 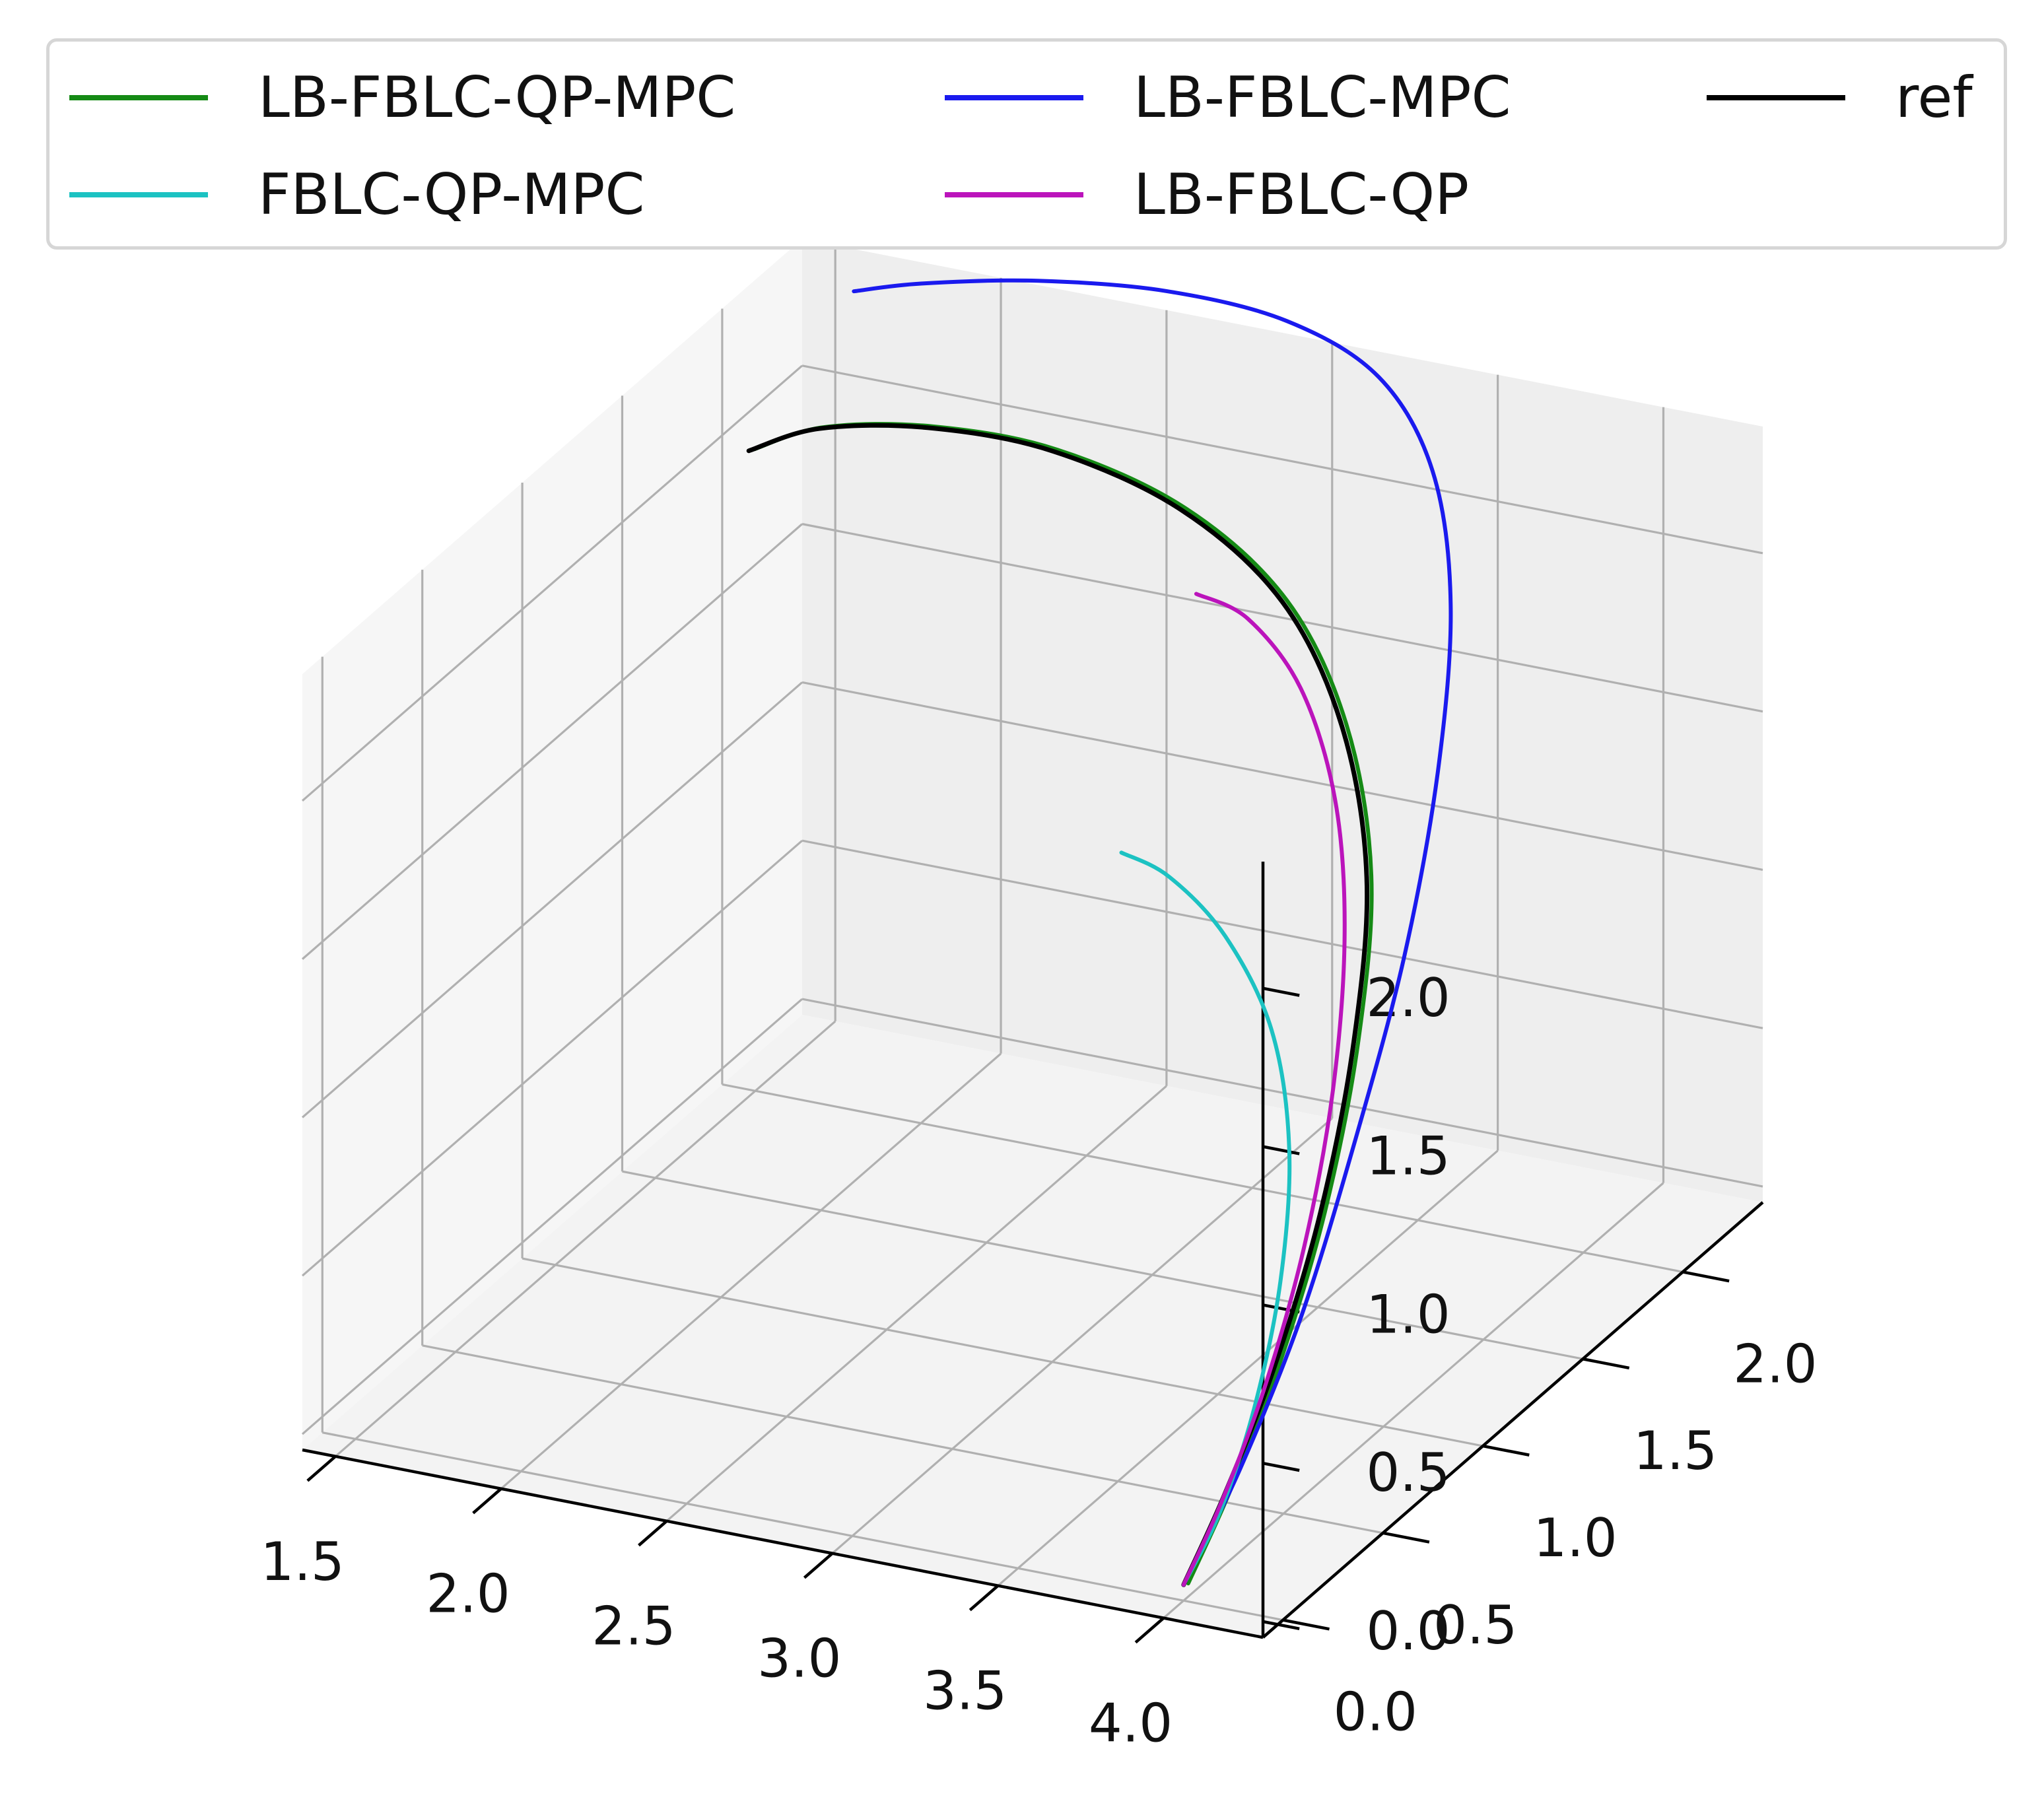 What do you see at coordinates (303, 1562) in the screenshot?
I see `x-tick-label: 1.5` at bounding box center [303, 1562].